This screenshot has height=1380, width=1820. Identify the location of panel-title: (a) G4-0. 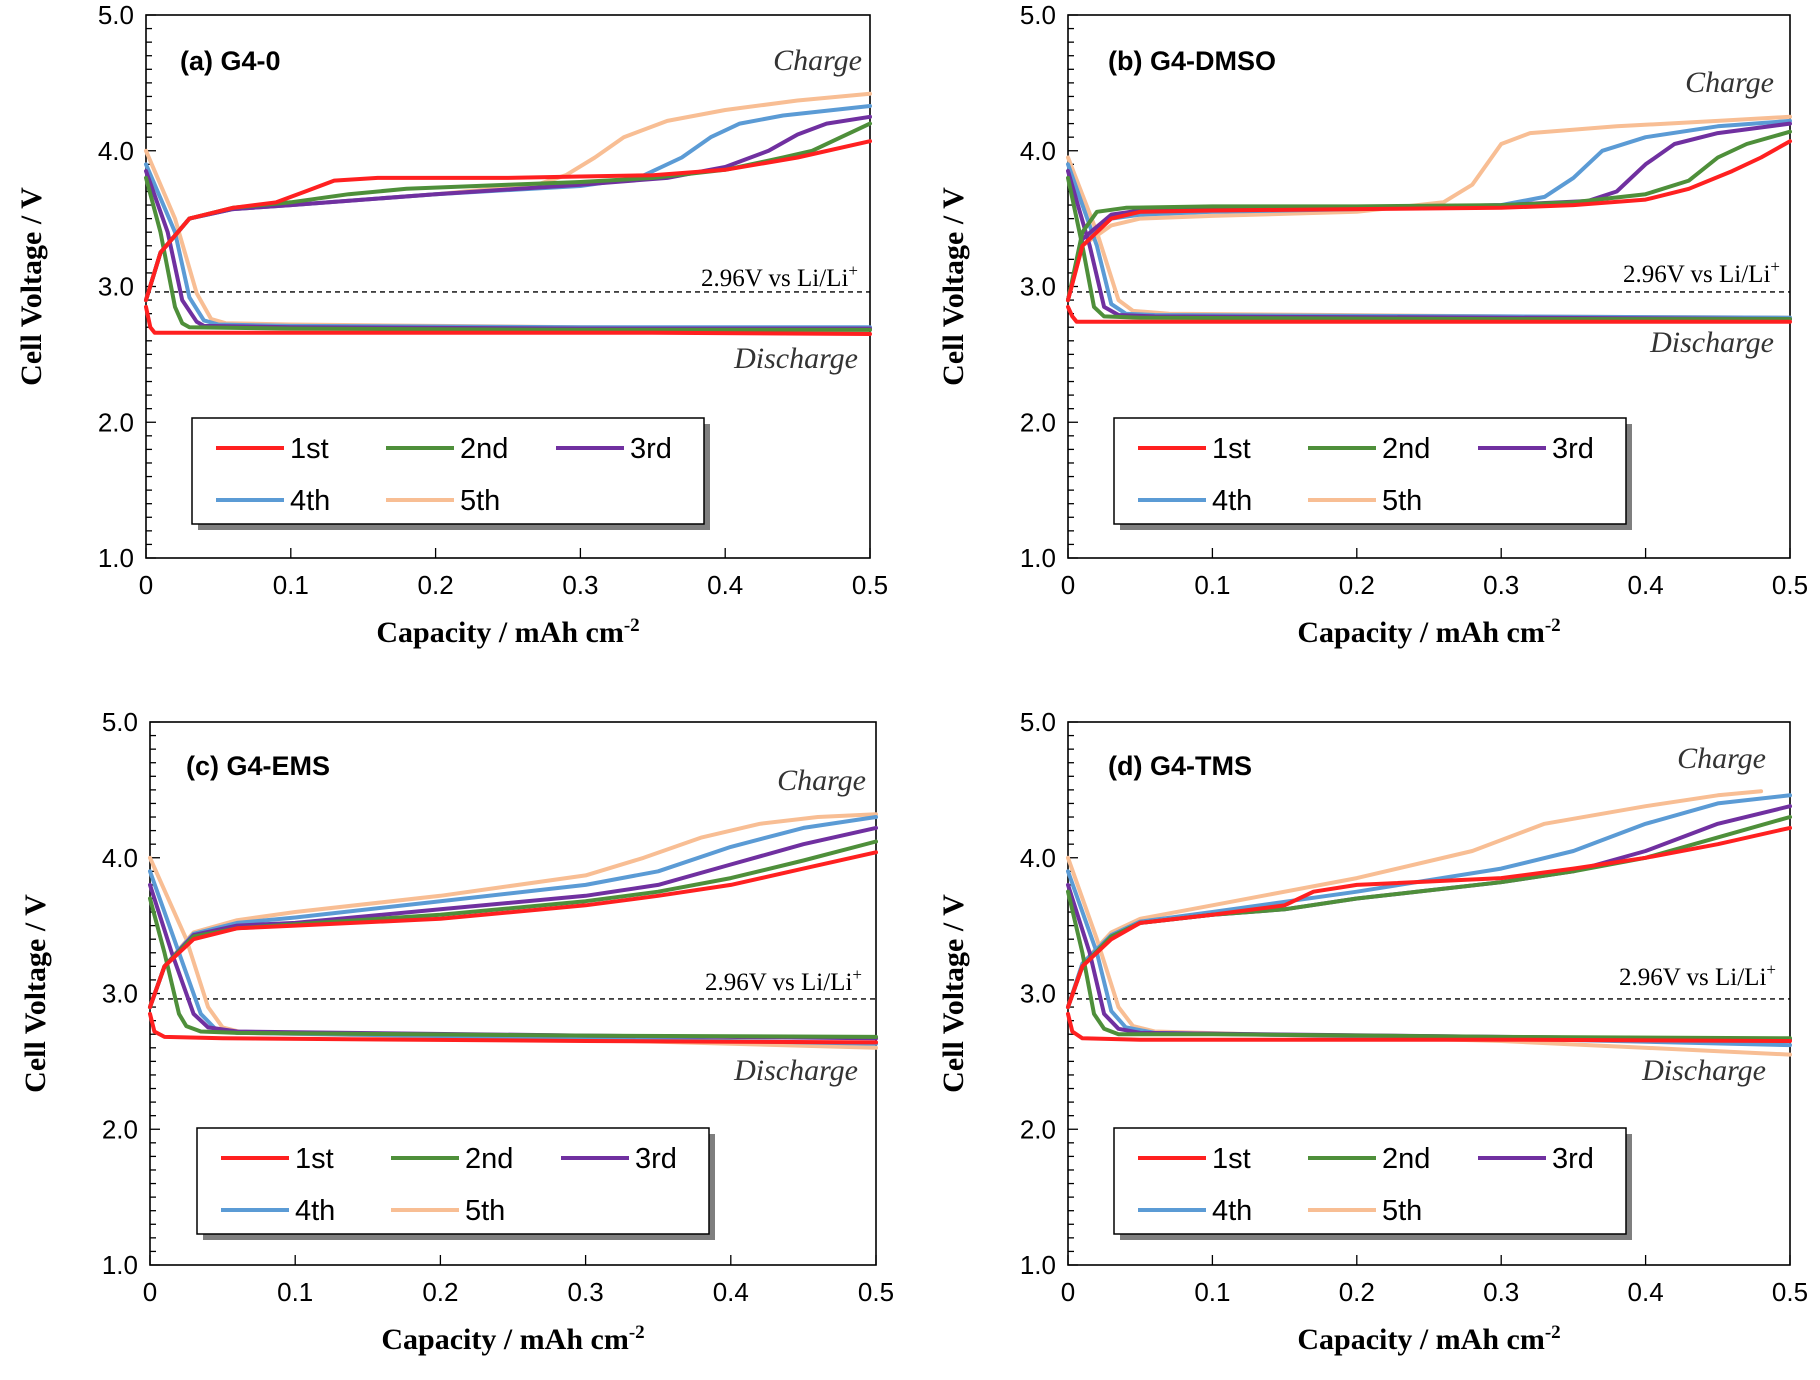
(230, 61).